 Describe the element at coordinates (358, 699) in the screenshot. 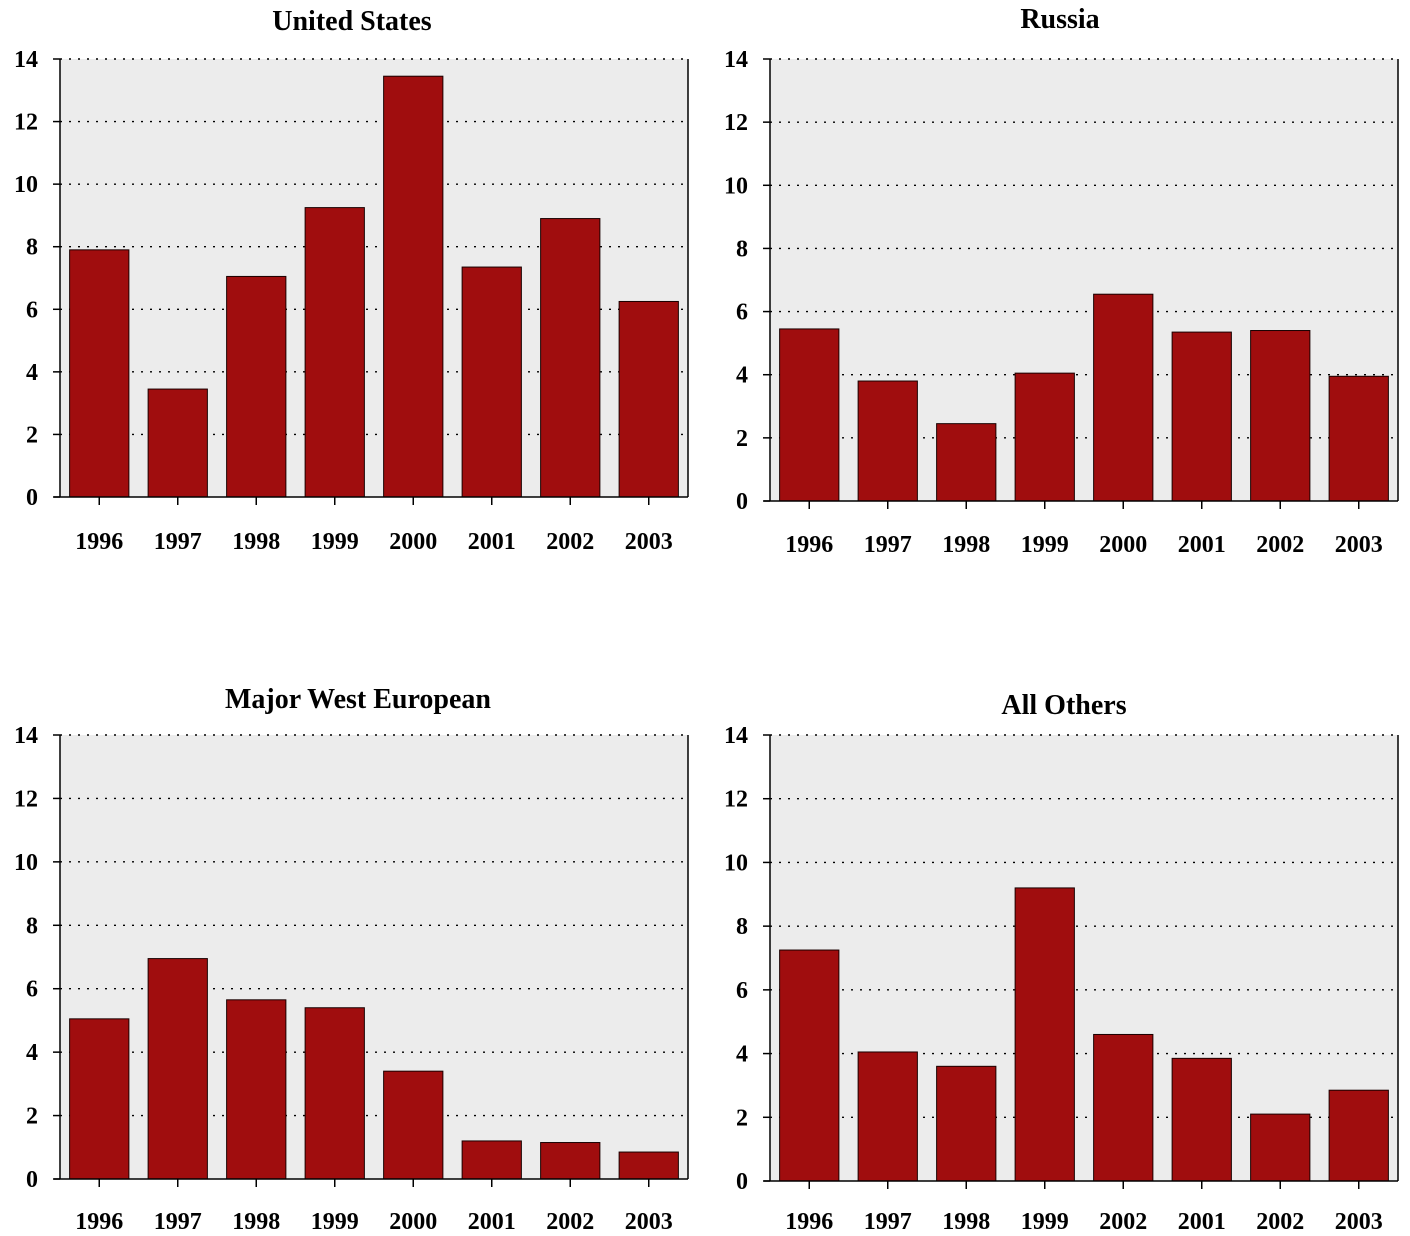

I see `chart-title: Major West European` at that location.